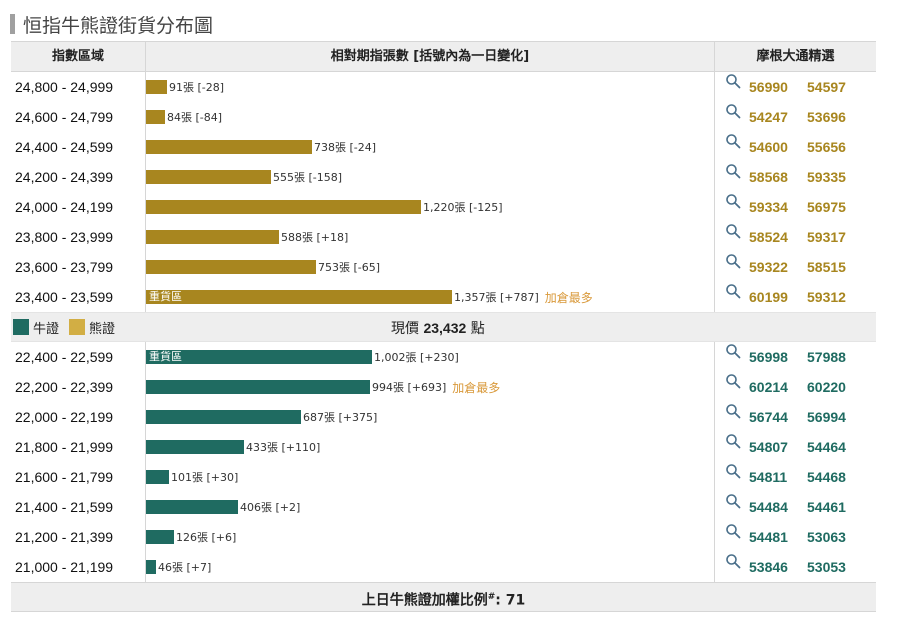 The height and width of the screenshot is (619, 898). What do you see at coordinates (409, 387) in the screenshot?
I see `bar-value-label: 994張 [+693]` at bounding box center [409, 387].